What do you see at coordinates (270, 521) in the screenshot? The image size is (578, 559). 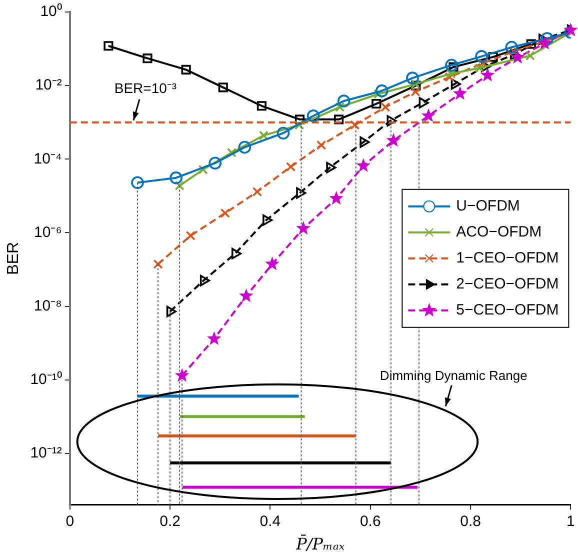 I see `x-tick-label: 0.4` at bounding box center [270, 521].